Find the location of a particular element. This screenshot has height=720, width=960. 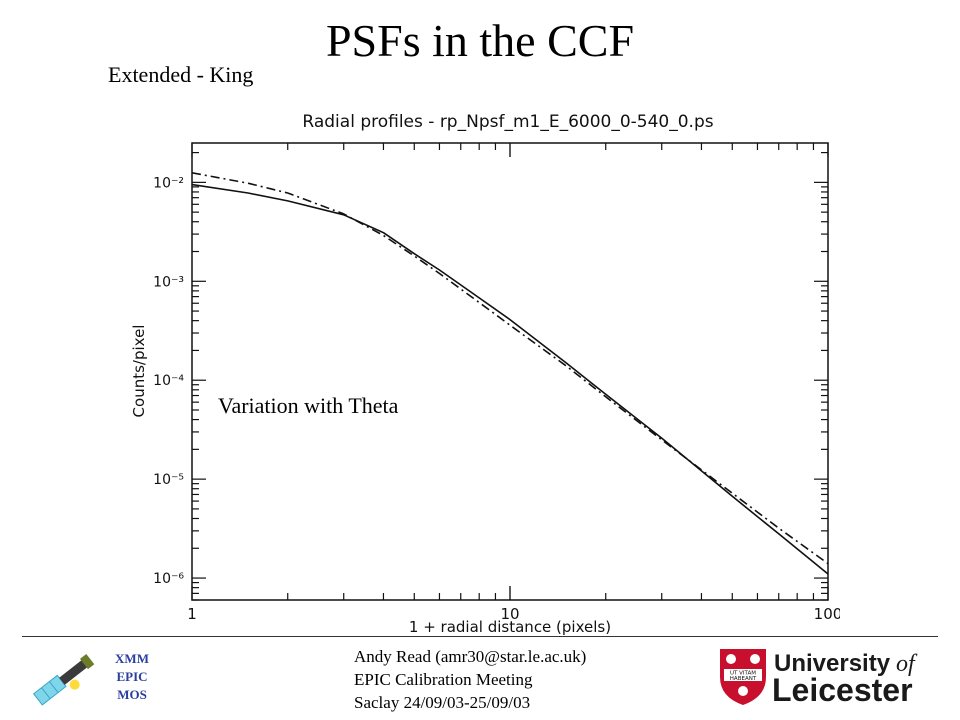

xmm-satellite-logo is located at coordinates (63, 679).